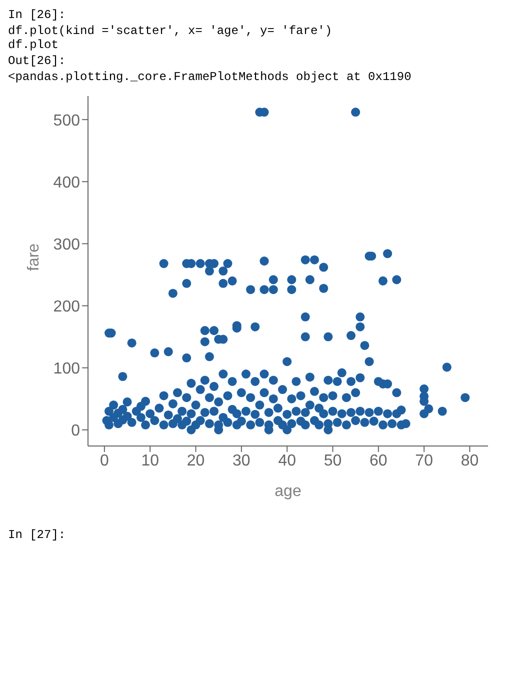  I want to click on text: In [27]:, so click(37, 535).